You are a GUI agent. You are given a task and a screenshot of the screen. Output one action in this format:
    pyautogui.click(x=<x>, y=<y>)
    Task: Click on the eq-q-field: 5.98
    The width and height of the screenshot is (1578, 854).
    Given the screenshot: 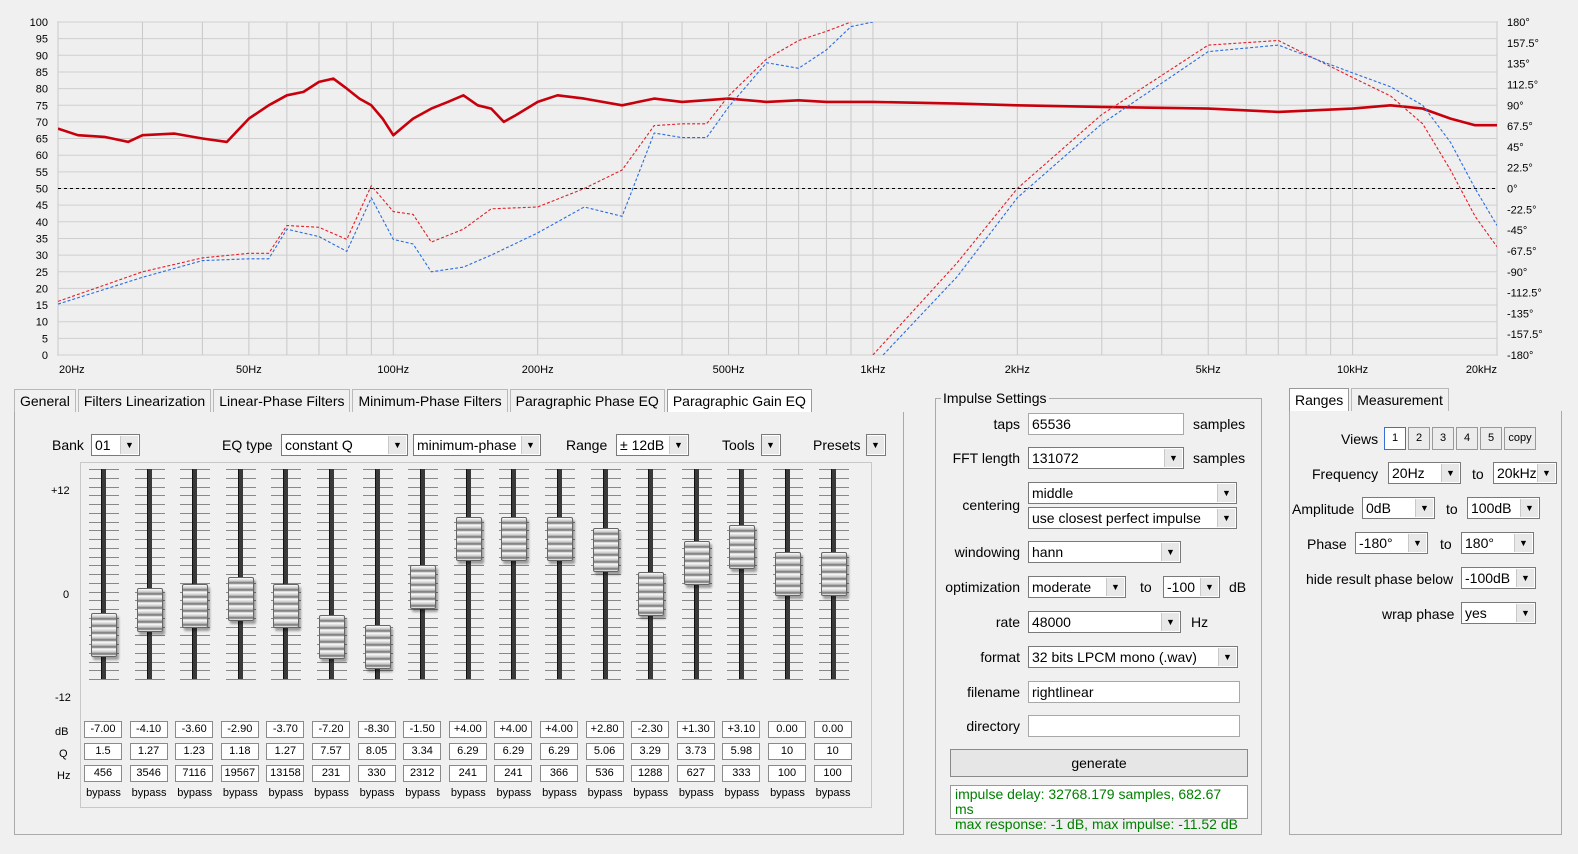 What is the action you would take?
    pyautogui.click(x=741, y=751)
    